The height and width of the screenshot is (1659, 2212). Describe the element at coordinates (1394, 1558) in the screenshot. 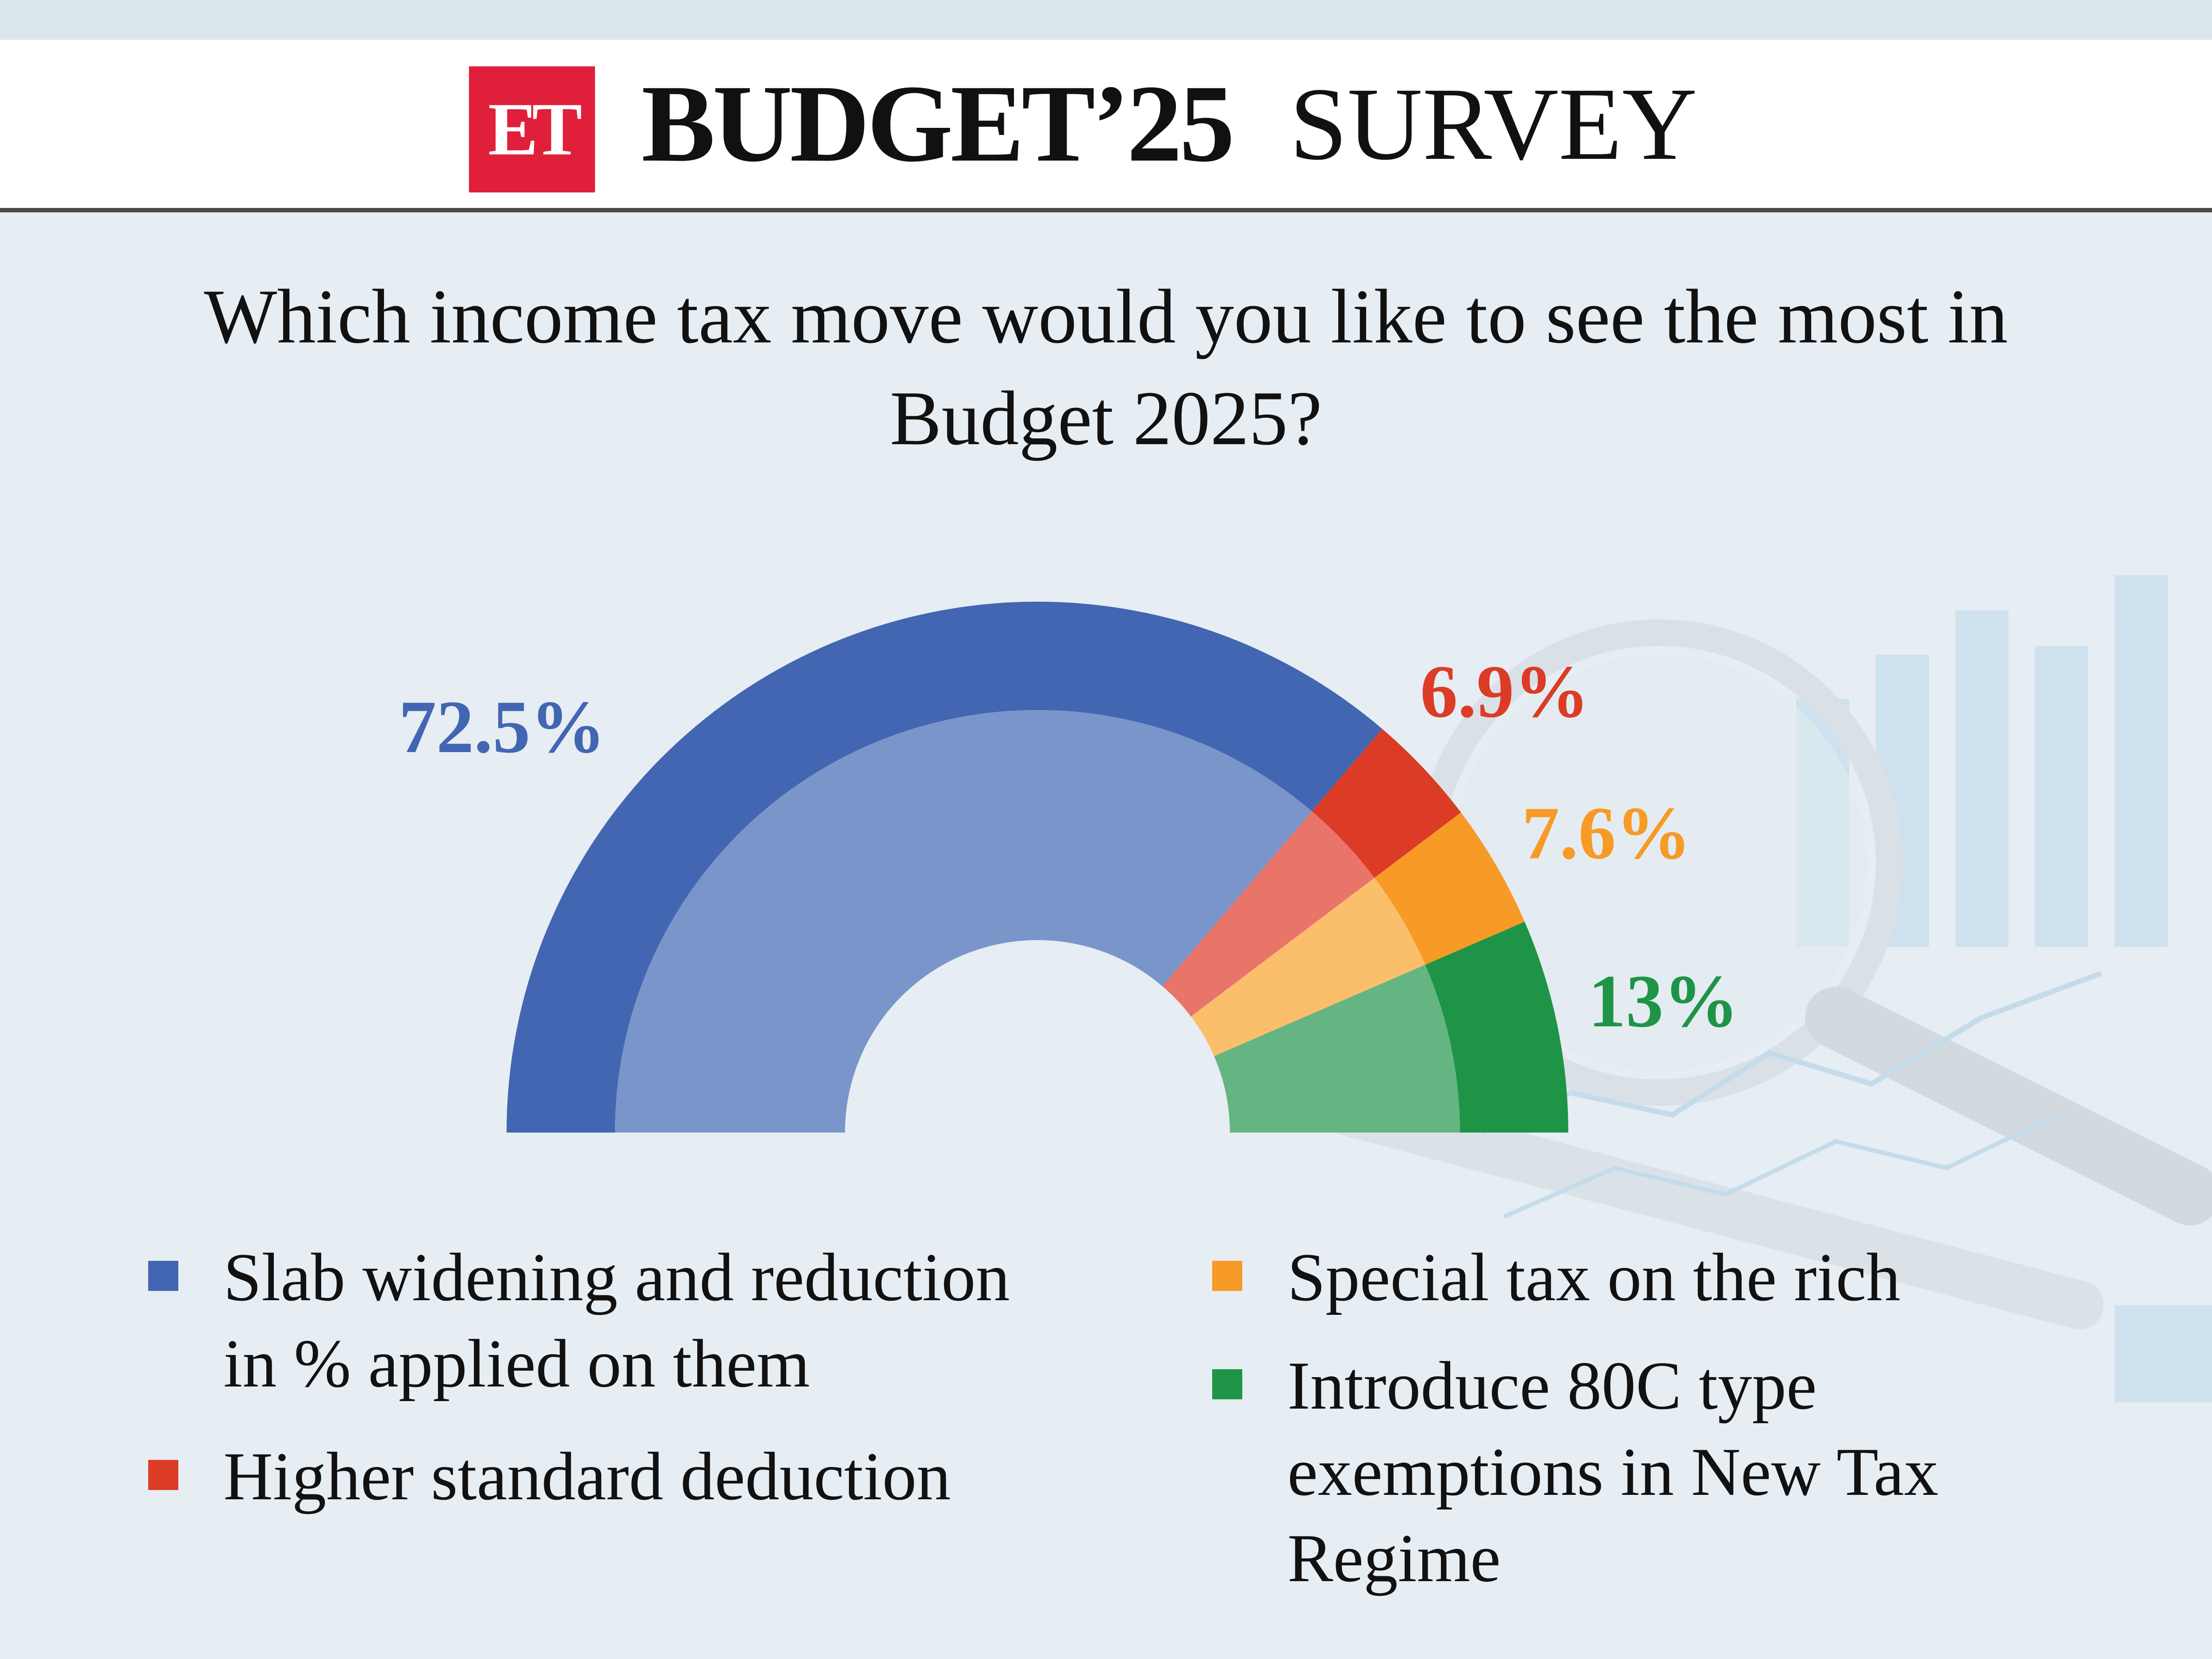

I see `legend-label-line: Regime` at that location.